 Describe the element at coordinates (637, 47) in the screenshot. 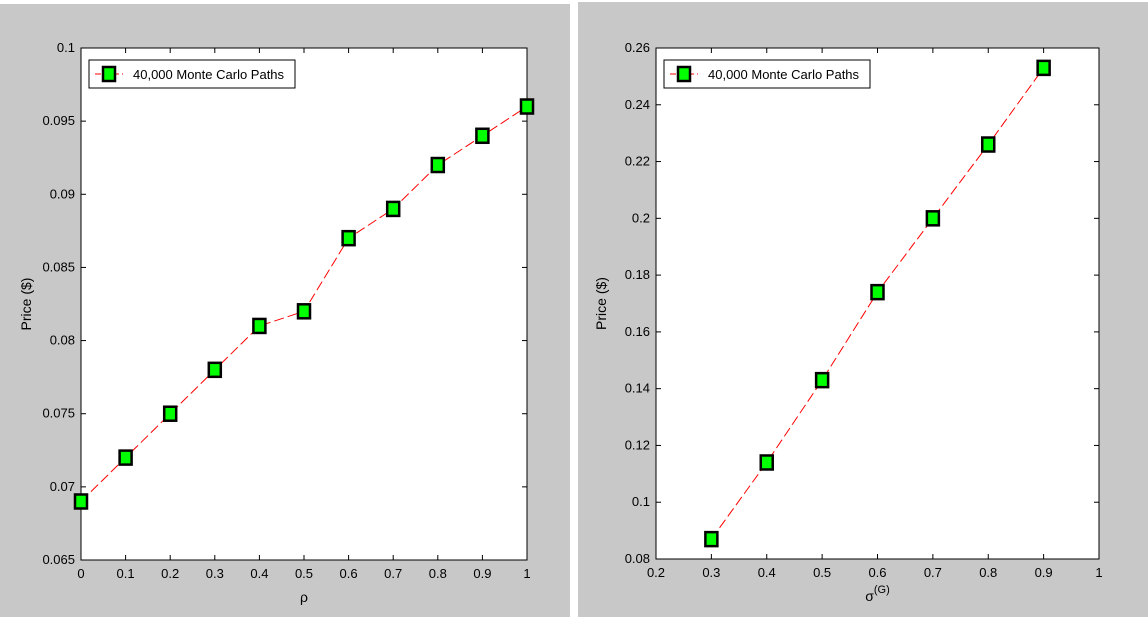

I see `y-tick-label: 0.26` at that location.